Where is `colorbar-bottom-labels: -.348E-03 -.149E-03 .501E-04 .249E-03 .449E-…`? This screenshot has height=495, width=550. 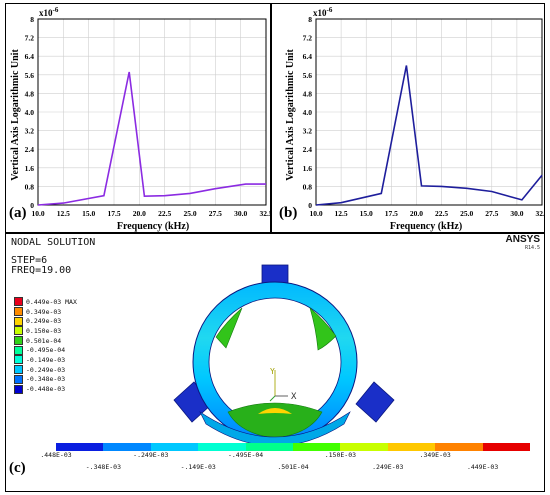 colorbar-bottom-labels: -.348E-03 -.149E-03 .501E-04 .249E-03 .449E-… is located at coordinates (300, 469).